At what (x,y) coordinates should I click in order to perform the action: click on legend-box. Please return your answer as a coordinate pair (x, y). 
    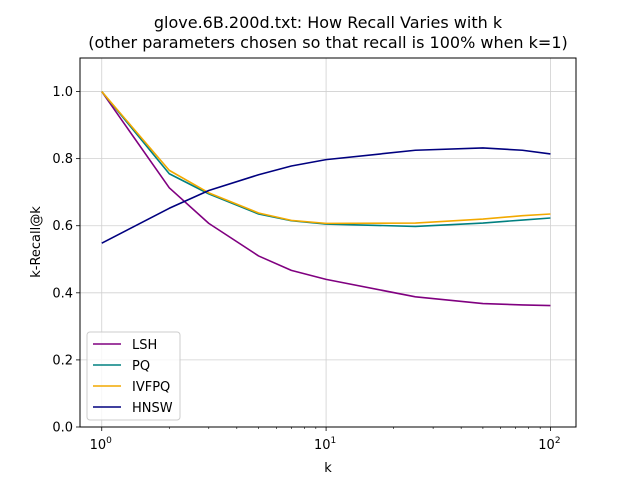
    Looking at the image, I should click on (133, 376).